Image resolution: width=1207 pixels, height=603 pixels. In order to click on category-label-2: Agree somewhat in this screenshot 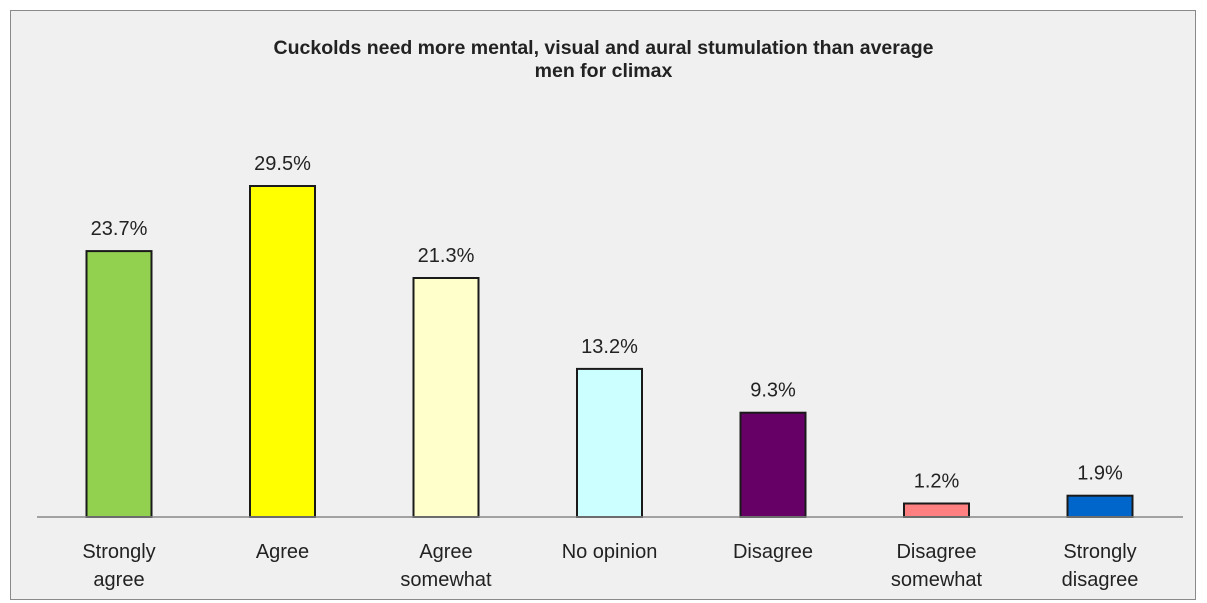, I will do `click(446, 566)`.